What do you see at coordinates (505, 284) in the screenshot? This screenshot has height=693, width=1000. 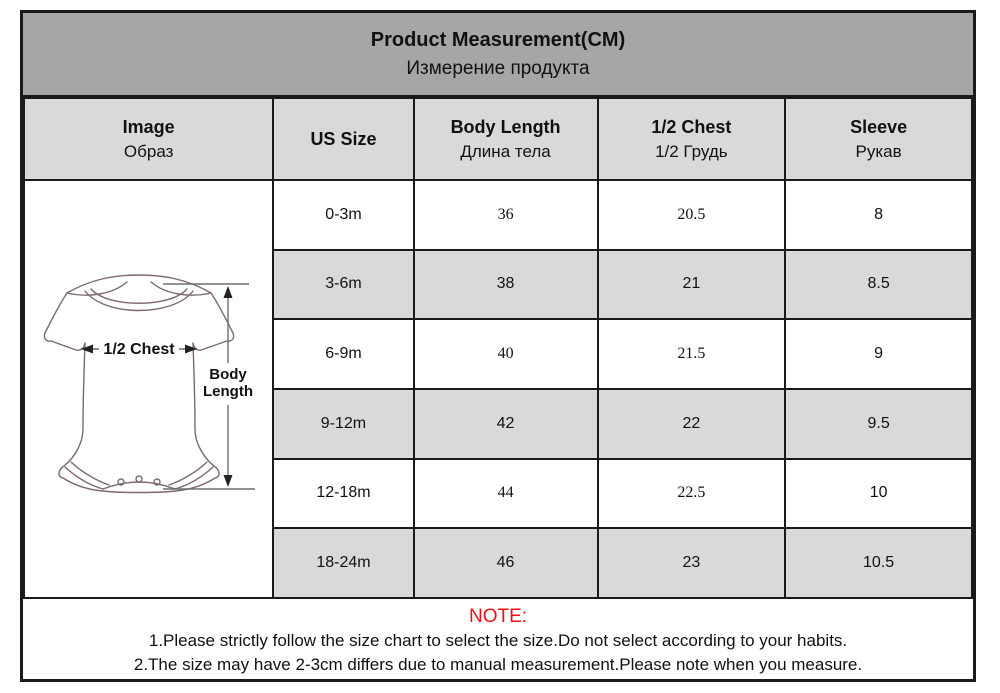 I see `cell-body-length: 38` at bounding box center [505, 284].